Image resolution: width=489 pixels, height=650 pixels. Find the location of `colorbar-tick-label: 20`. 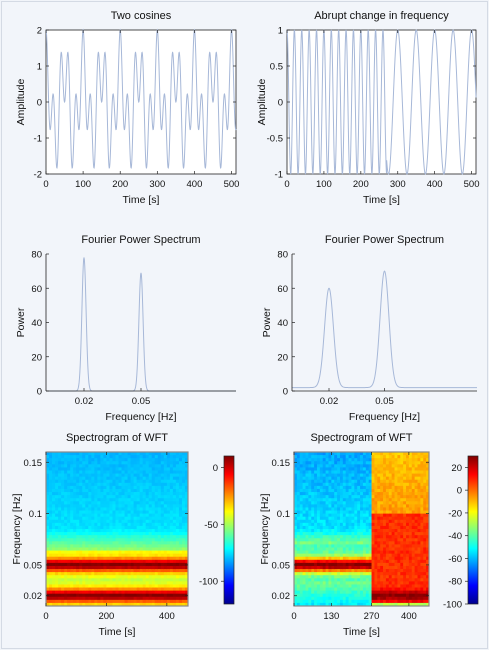

colorbar-tick-label: 20 is located at coordinates (456, 468).